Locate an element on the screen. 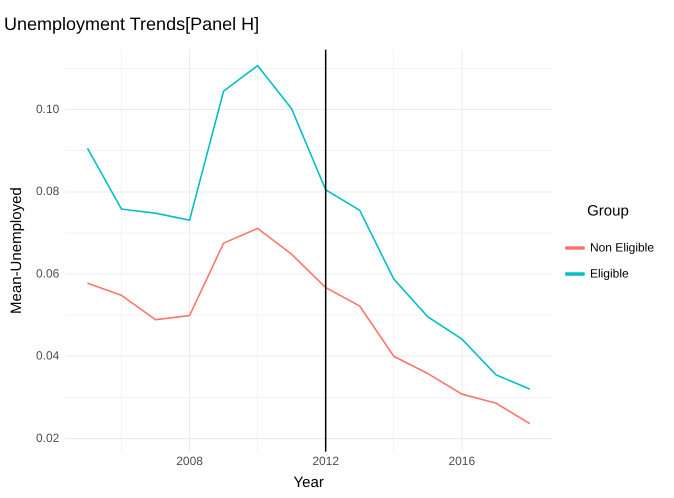 The image size is (674, 498). y-tick-label: 0.04 is located at coordinates (48, 355).